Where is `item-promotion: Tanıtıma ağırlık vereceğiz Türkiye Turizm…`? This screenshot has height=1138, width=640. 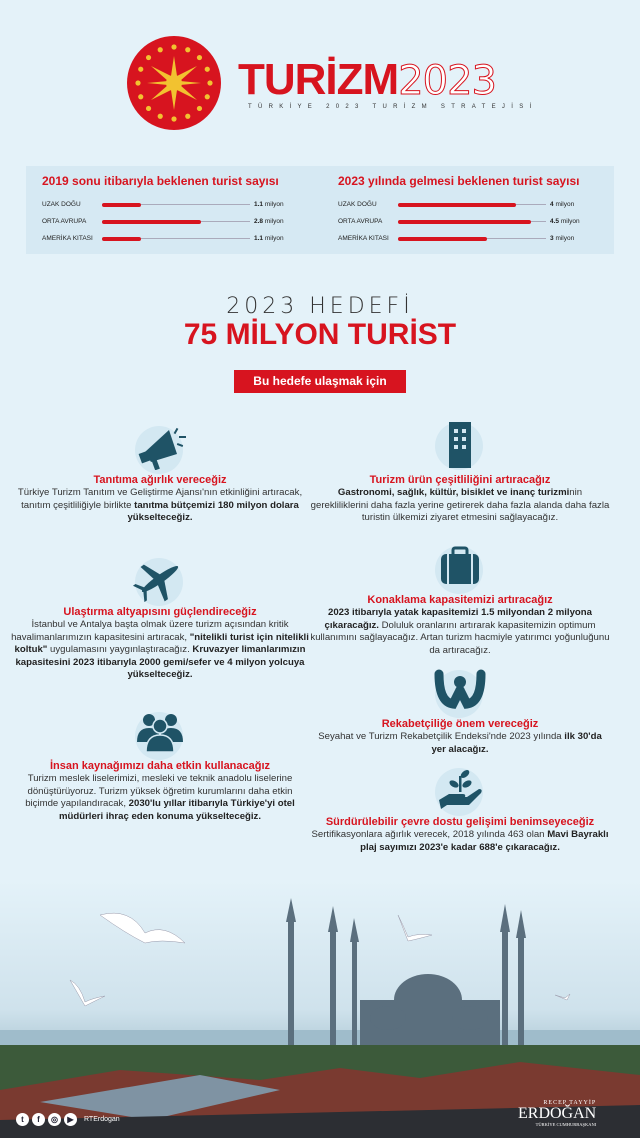 item-promotion: Tanıtıma ağırlık vereceğiz Türkiye Turizm… is located at coordinates (160, 474).